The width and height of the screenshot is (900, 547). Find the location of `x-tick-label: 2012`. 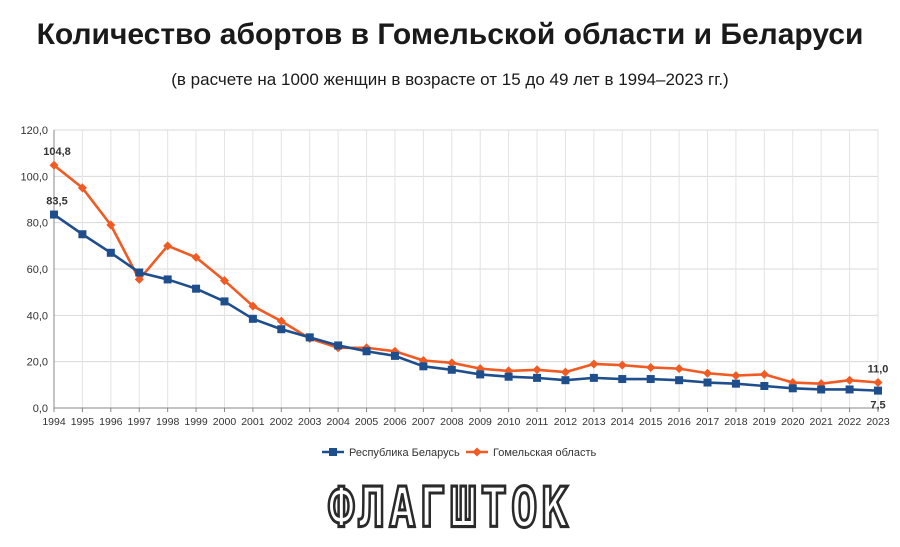

x-tick-label: 2012 is located at coordinates (566, 422).